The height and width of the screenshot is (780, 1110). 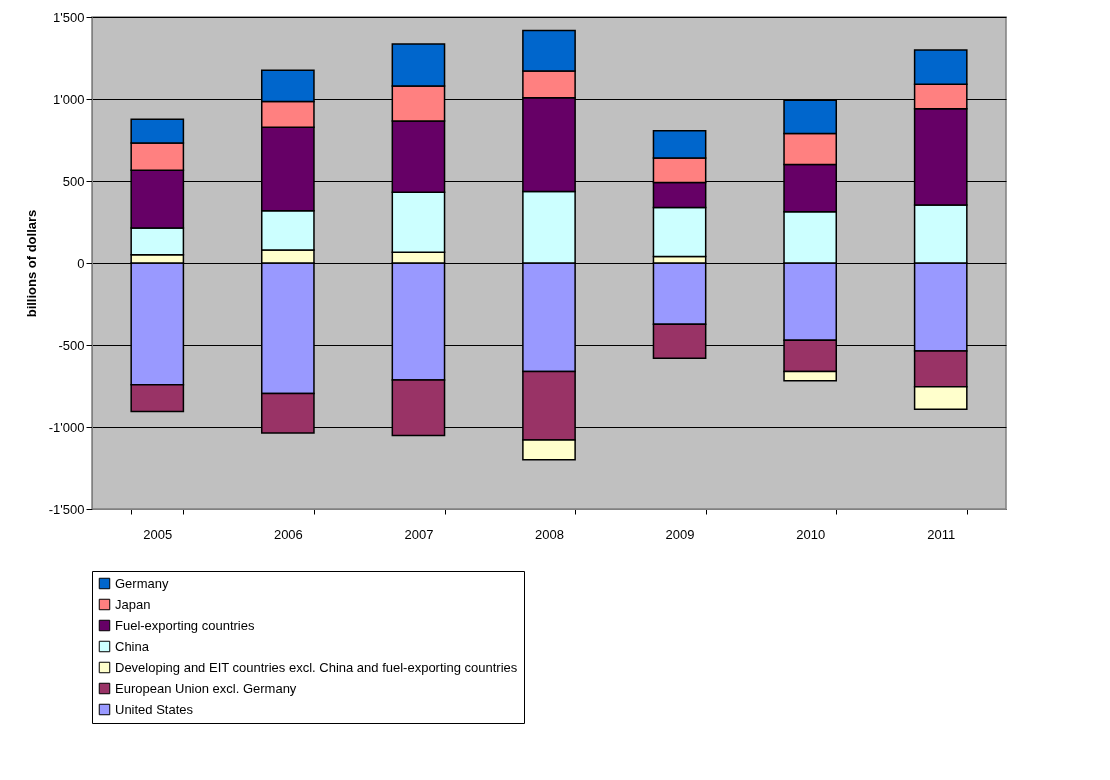 What do you see at coordinates (316, 667) in the screenshot?
I see `legend-label: Developing and EIT countries excl. China and fuel-exporting countries` at bounding box center [316, 667].